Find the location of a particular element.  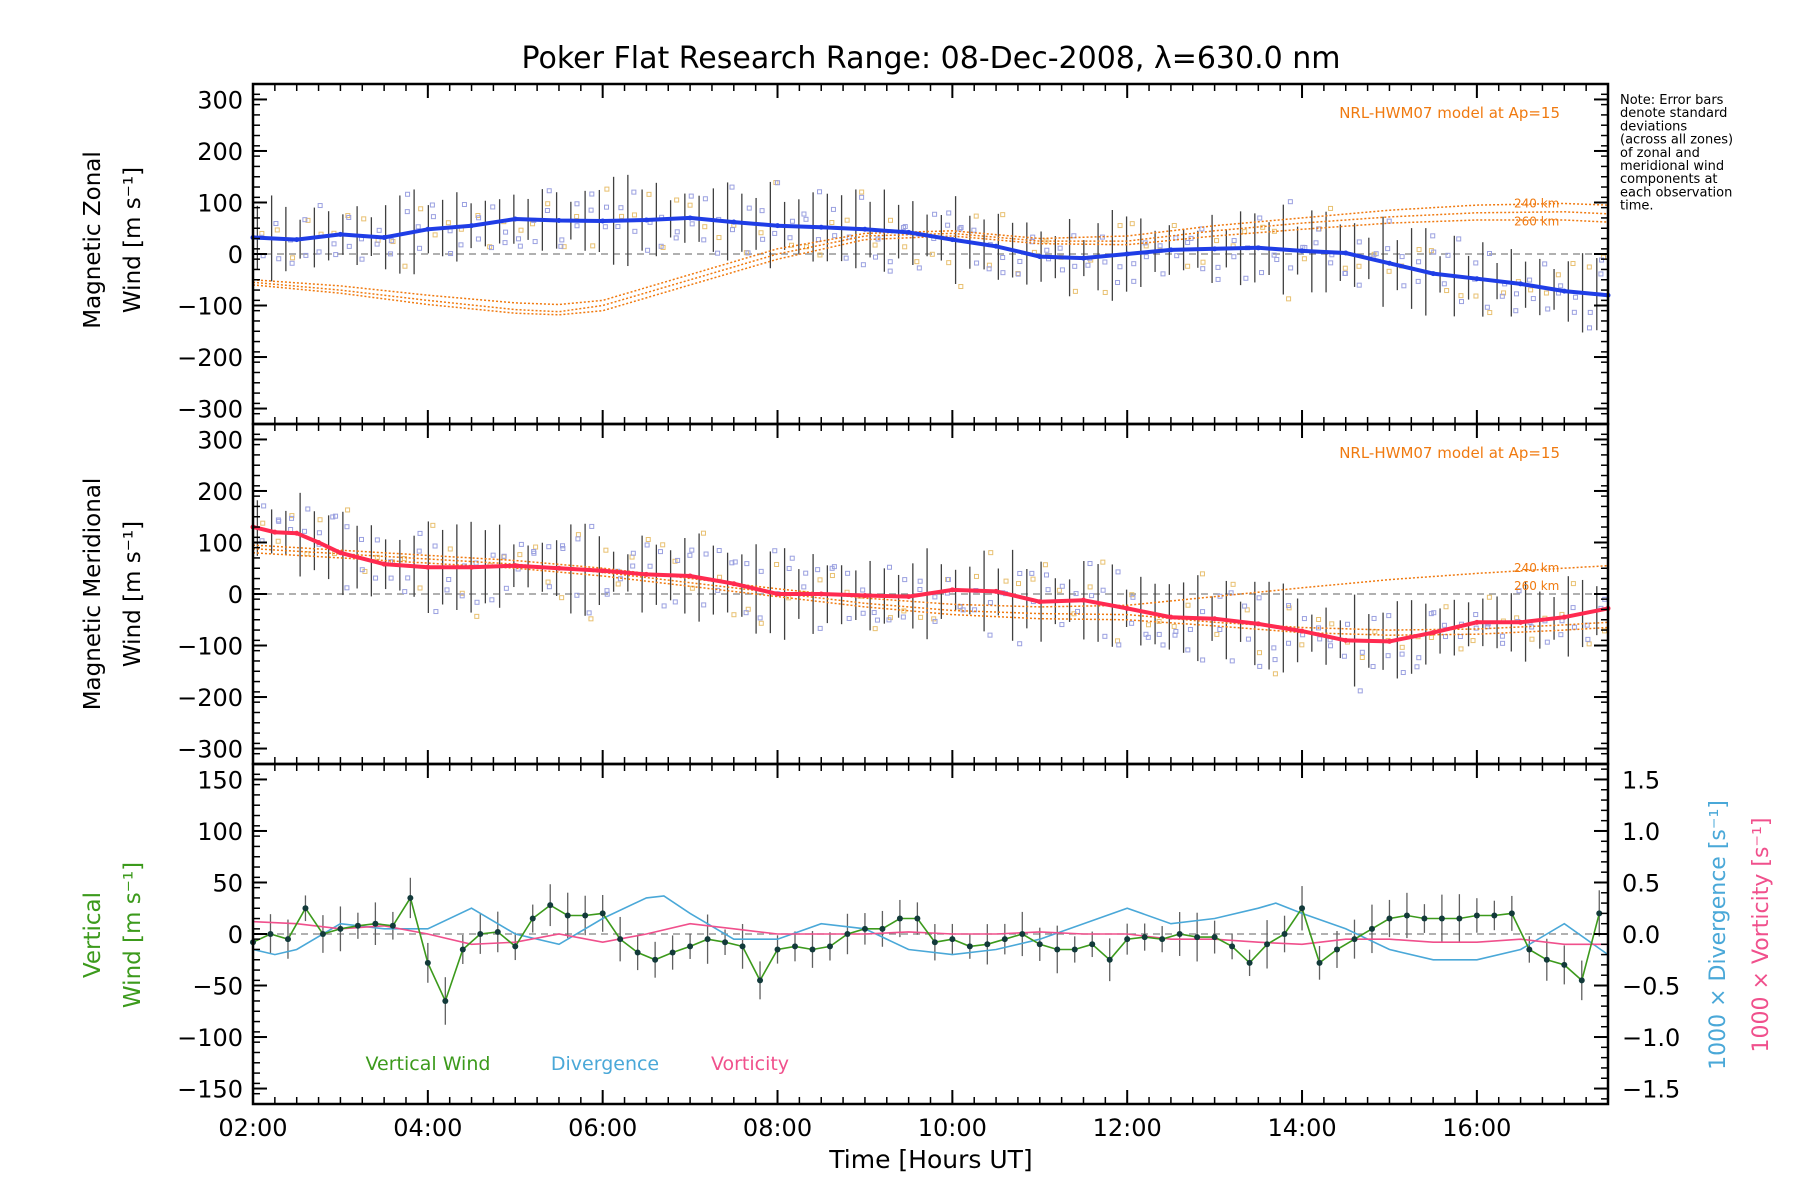

y-tick-label: 50 is located at coordinates (227, 883).